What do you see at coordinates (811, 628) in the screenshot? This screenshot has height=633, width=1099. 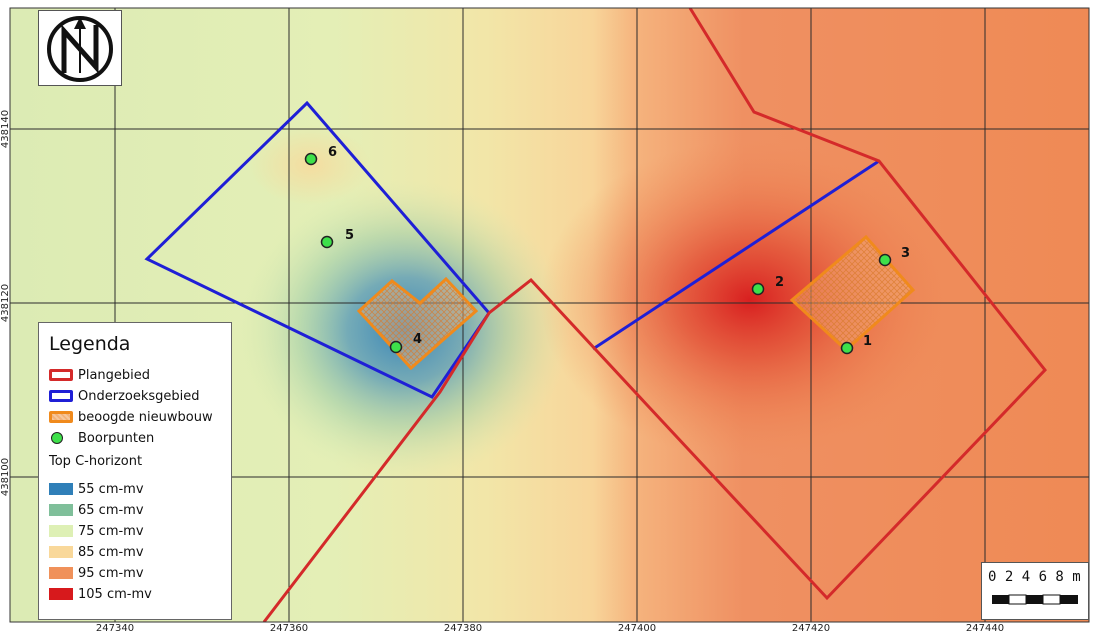 I see `x-tick-label: 247420` at bounding box center [811, 628].